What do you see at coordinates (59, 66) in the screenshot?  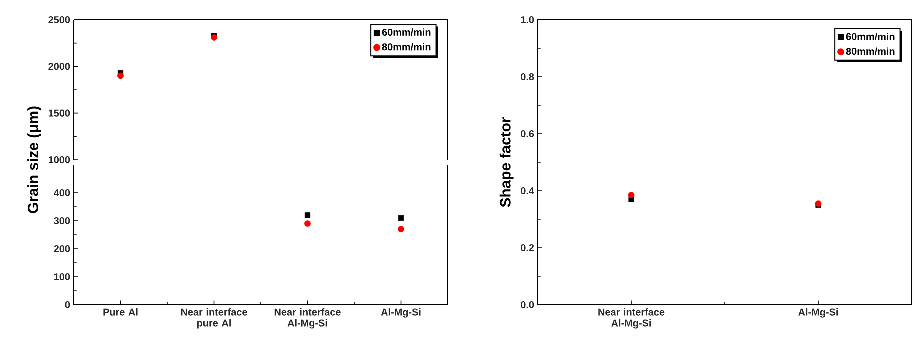 I see `y-tick-label: 2000` at bounding box center [59, 66].